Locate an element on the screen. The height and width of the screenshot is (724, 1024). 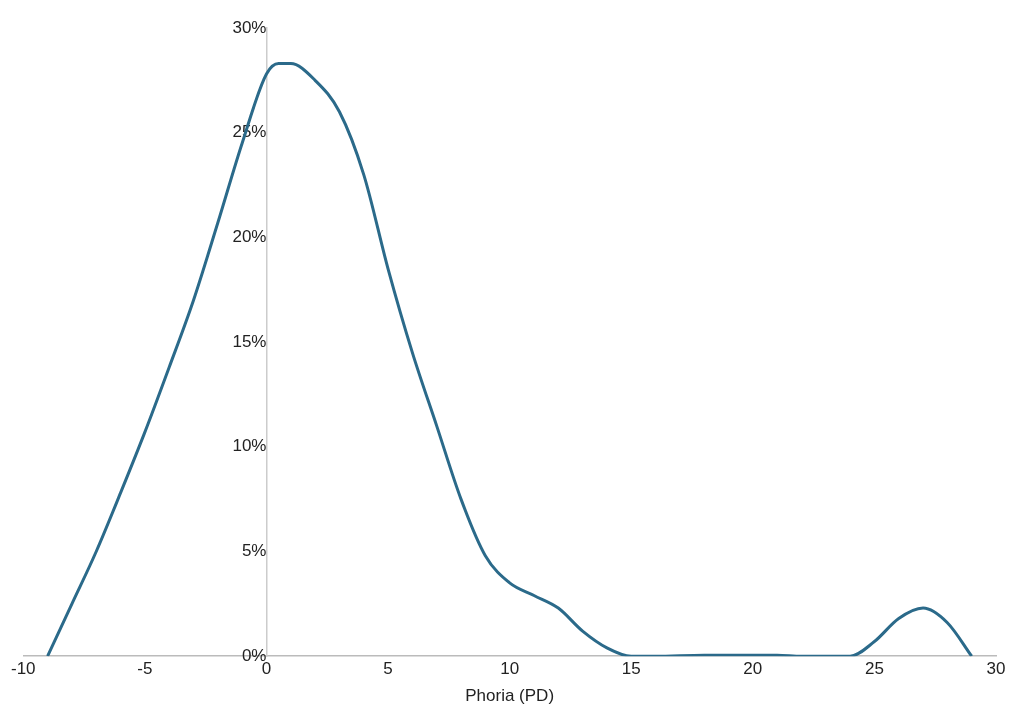
x-tick-label: -10 is located at coordinates (23, 669).